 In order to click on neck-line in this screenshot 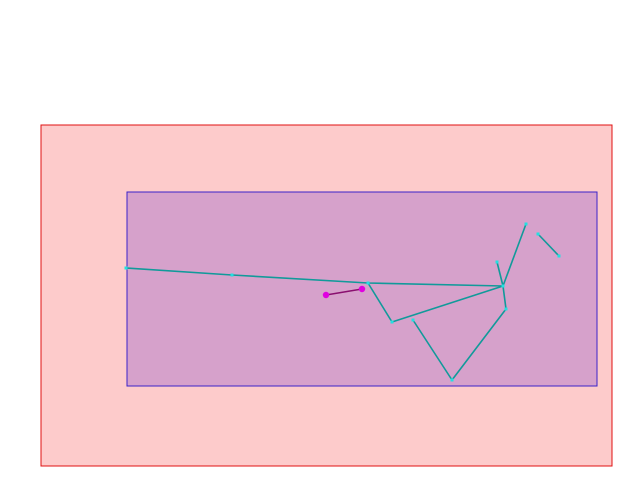, I will do `click(514, 255)`.